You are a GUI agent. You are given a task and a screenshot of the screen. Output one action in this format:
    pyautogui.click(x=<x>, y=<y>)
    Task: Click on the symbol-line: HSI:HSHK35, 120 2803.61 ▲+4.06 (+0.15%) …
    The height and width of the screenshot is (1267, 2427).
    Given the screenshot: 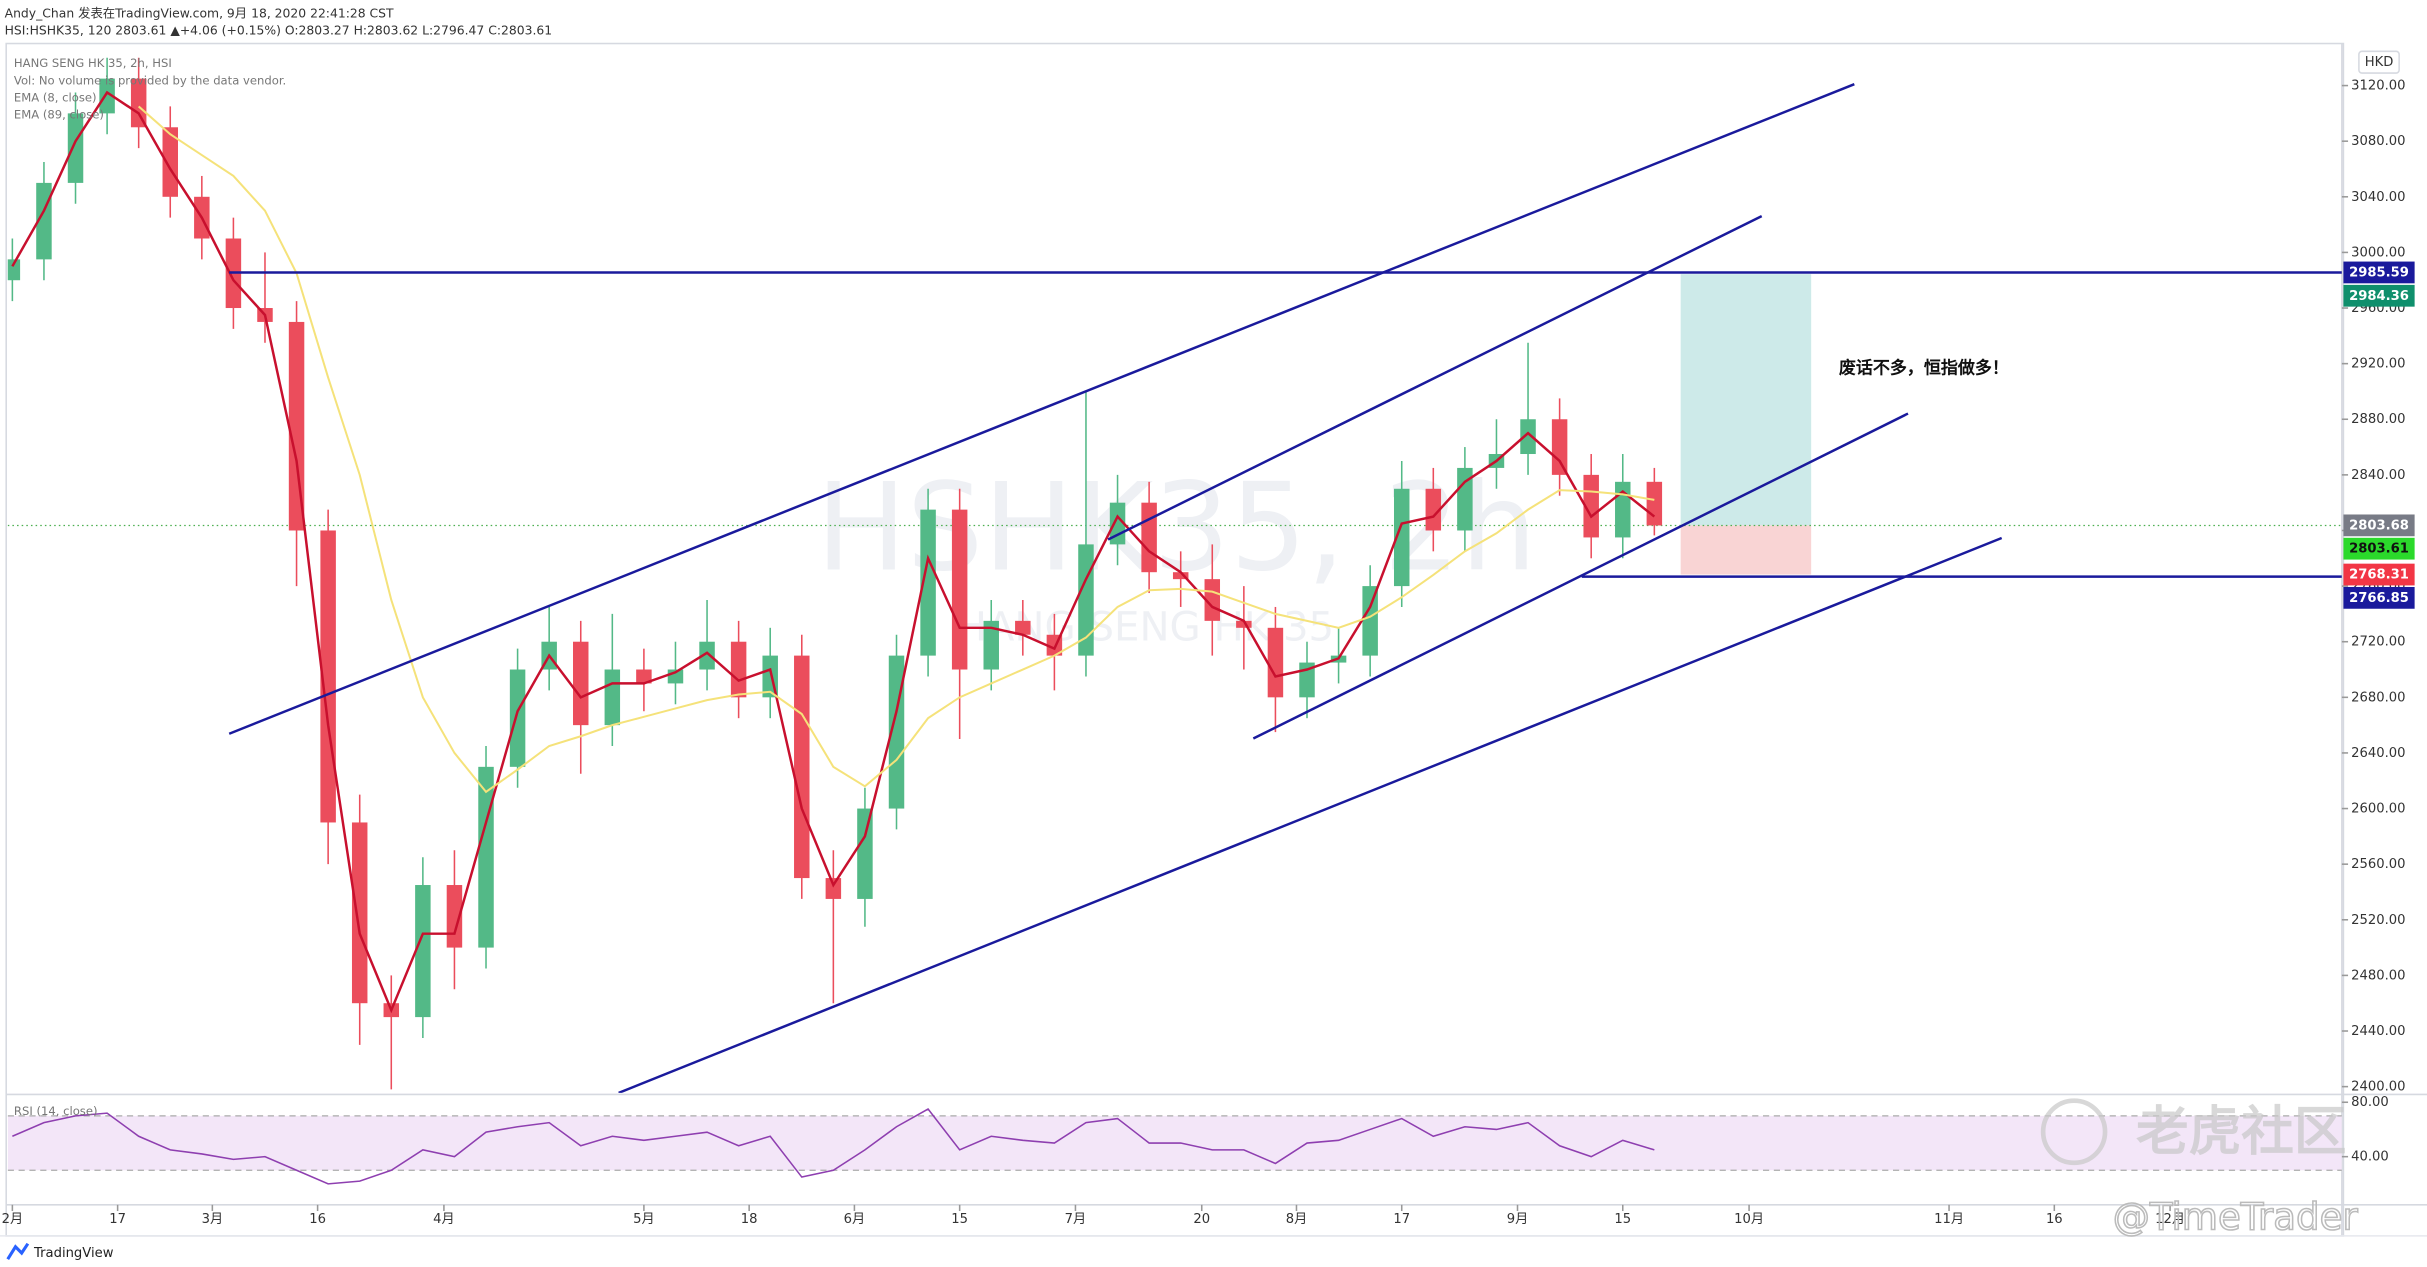 What is the action you would take?
    pyautogui.click(x=279, y=30)
    